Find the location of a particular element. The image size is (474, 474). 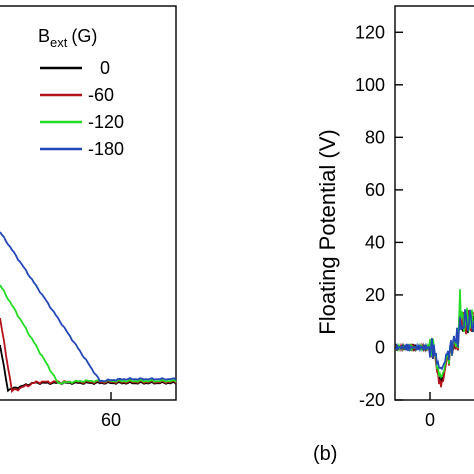

panel-b-y-tick-label: -20 is located at coordinates (372, 400).